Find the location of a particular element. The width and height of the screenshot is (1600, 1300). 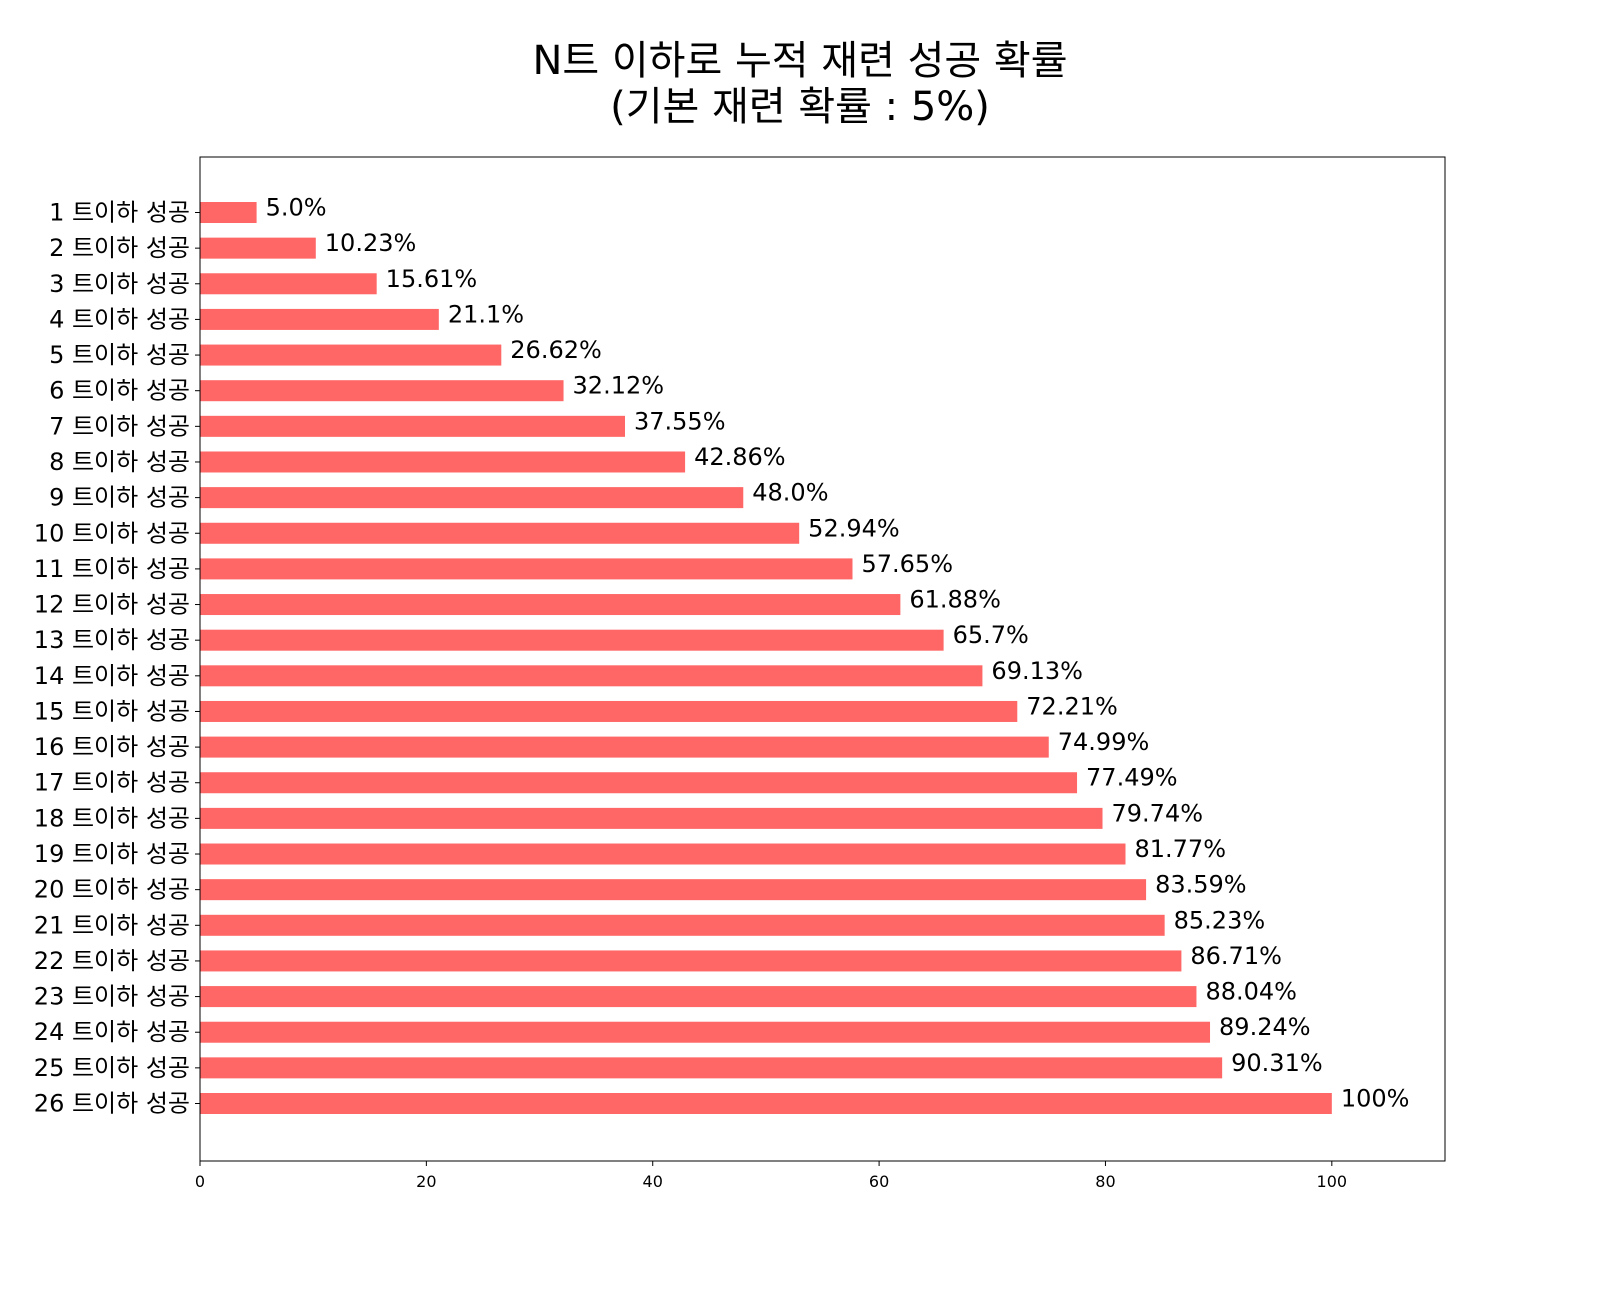

chart-title: N트 이하로 누적 재련 성공 확률 (기본 재련 확률 : 5%) is located at coordinates (800, 84).